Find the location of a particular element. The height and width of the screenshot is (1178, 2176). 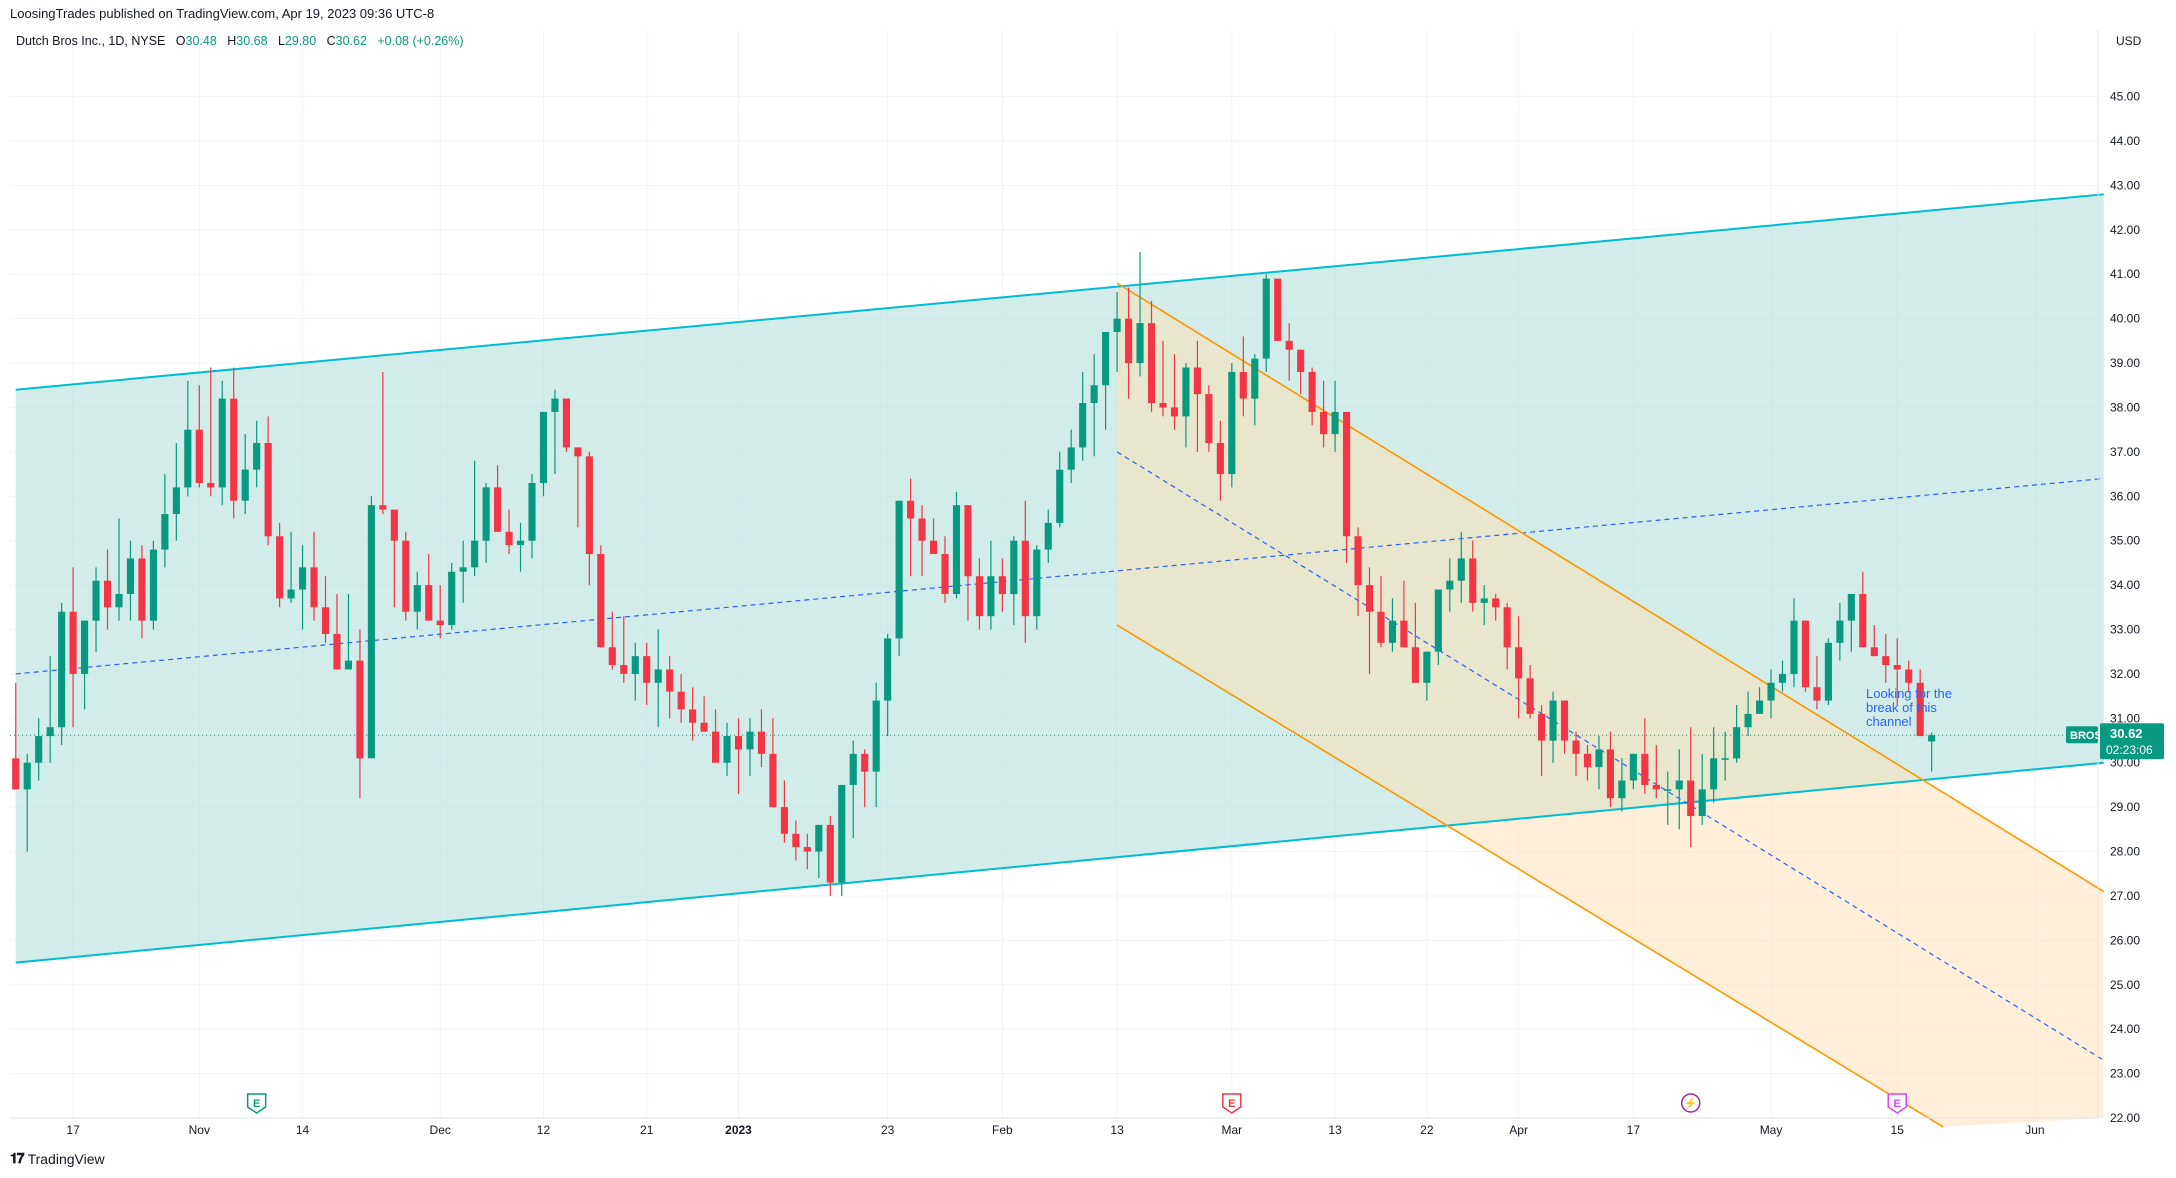

earnings-marker: E is located at coordinates (256, 1103).